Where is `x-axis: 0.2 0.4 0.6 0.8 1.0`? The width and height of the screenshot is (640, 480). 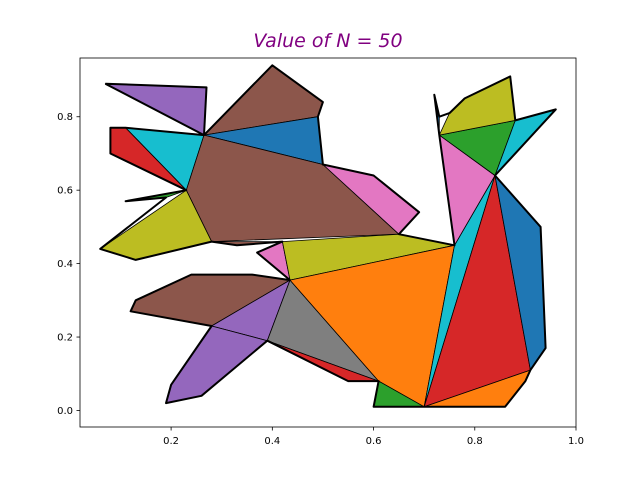
x-axis: 0.2 0.4 0.6 0.8 1.0 is located at coordinates (373, 437).